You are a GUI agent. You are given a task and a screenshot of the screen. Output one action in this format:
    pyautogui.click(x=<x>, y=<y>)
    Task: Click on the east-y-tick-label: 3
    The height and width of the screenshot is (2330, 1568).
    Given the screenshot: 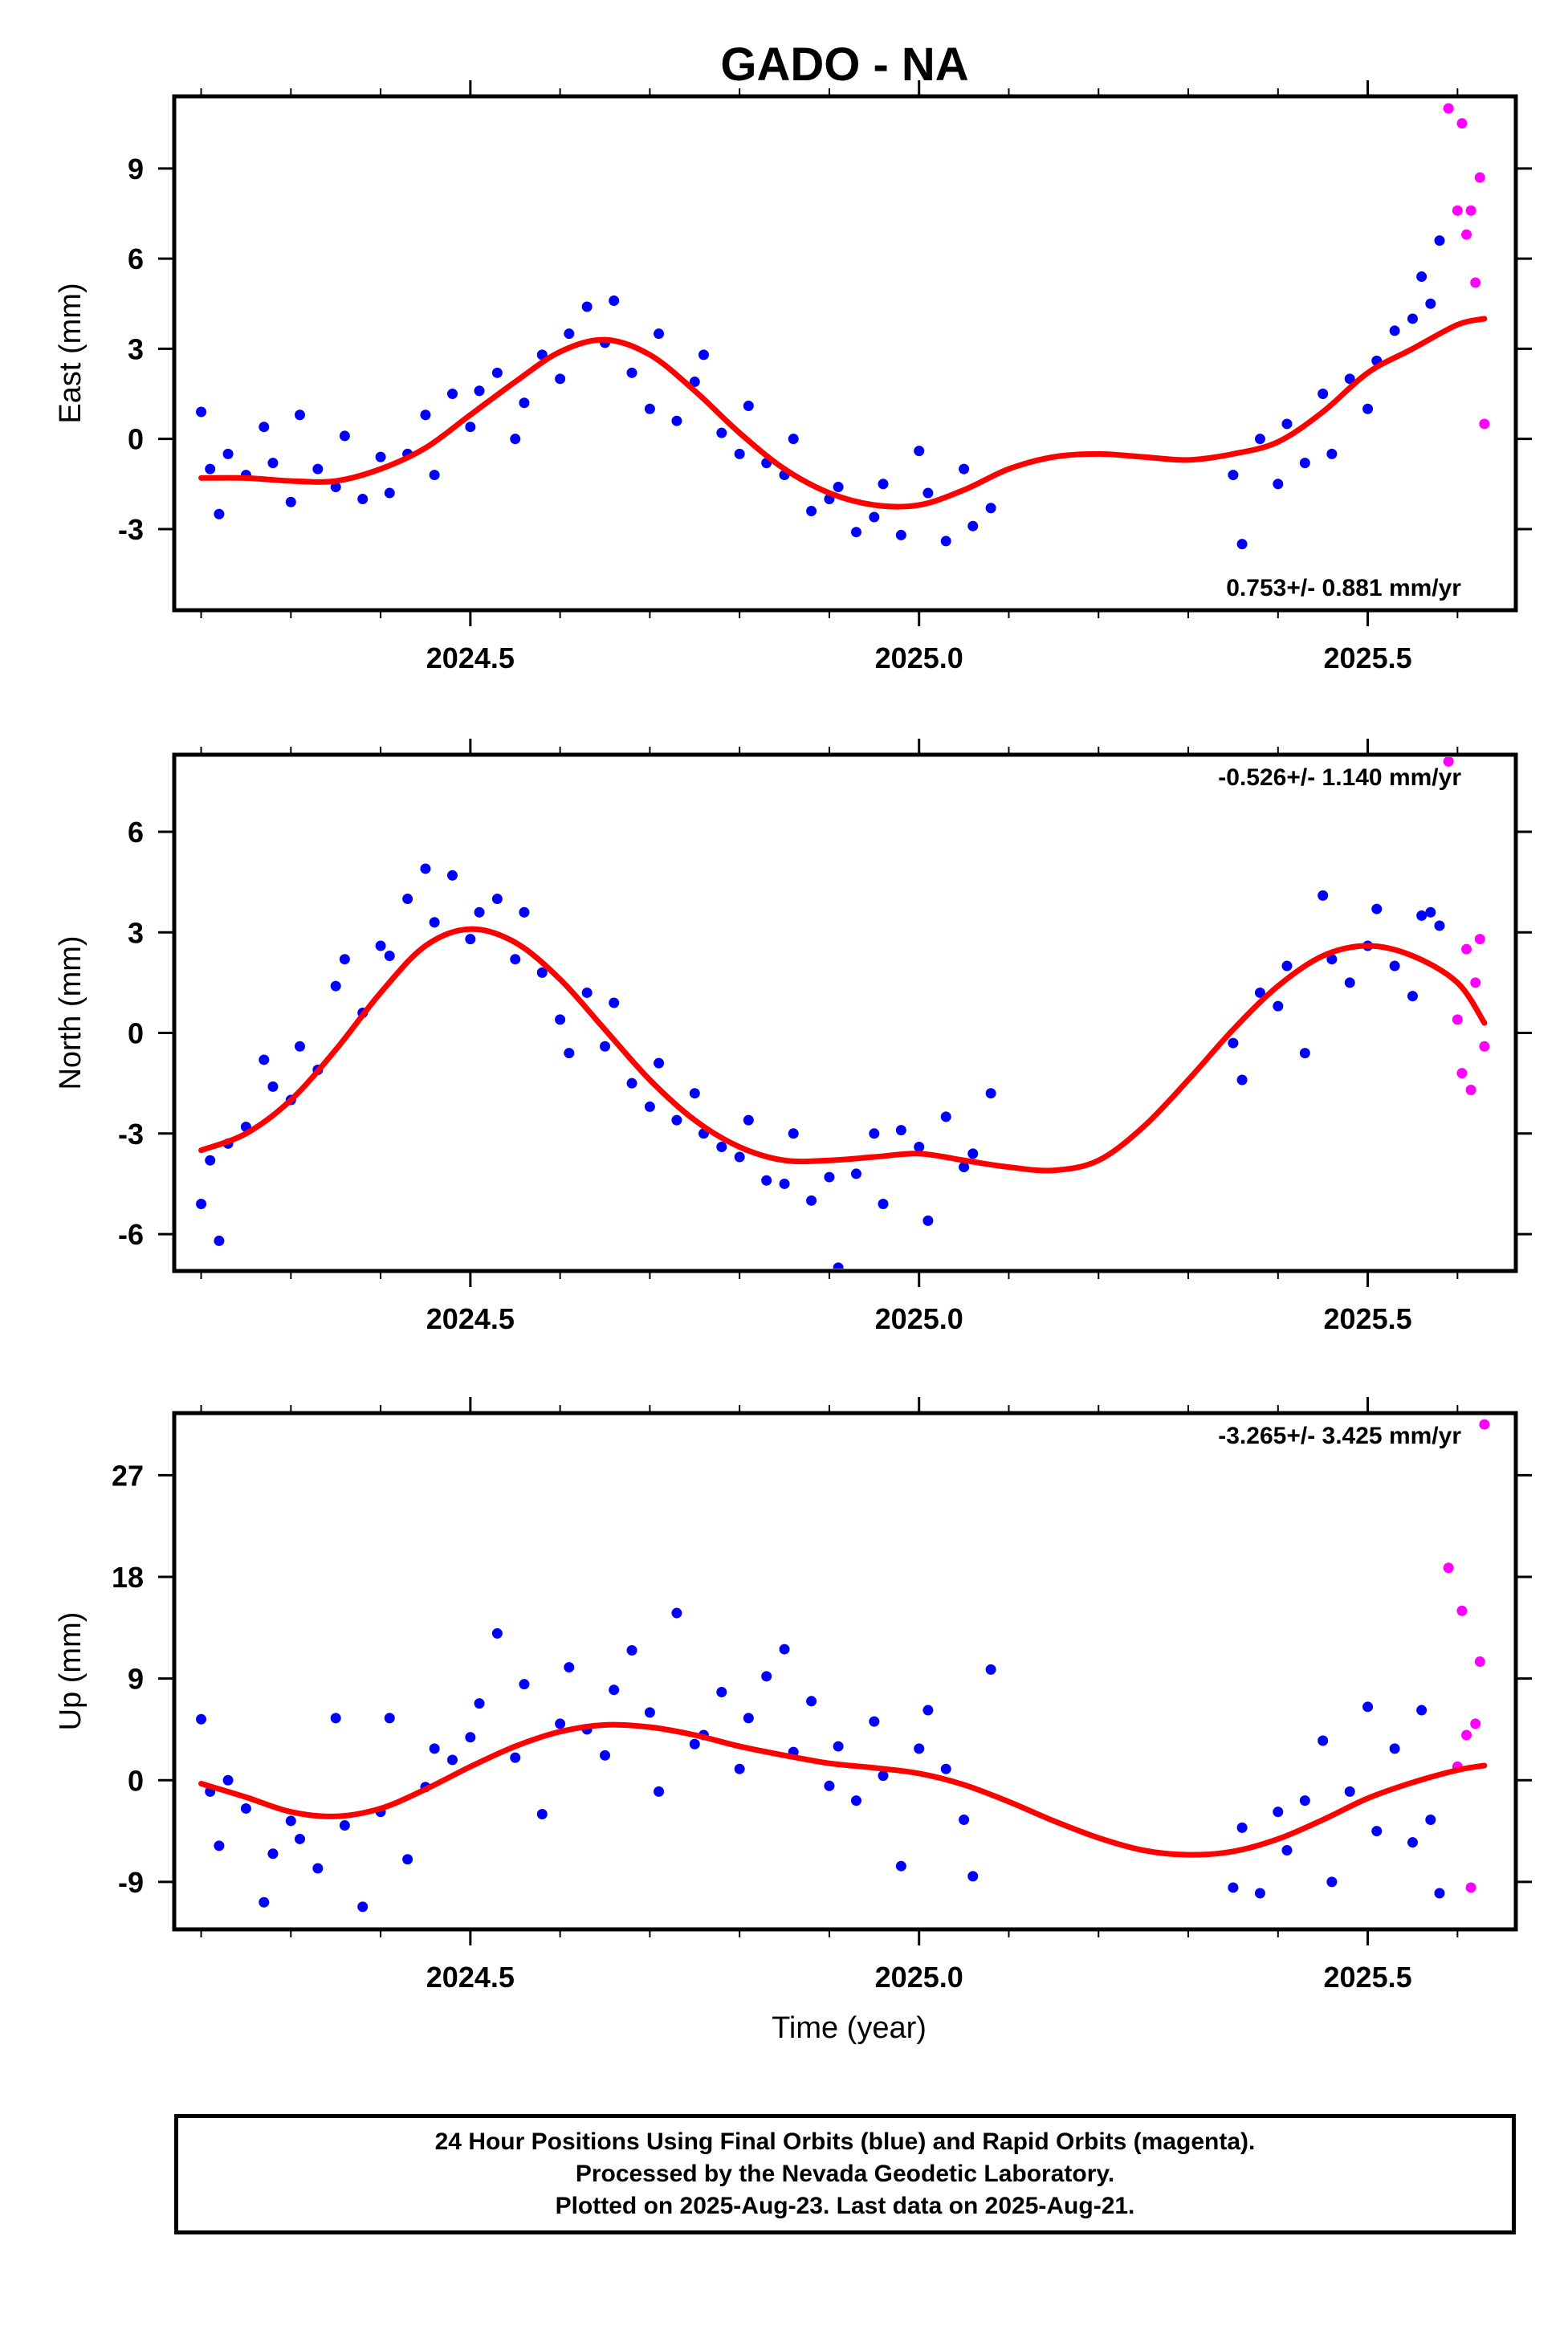 What is the action you would take?
    pyautogui.click(x=136, y=348)
    